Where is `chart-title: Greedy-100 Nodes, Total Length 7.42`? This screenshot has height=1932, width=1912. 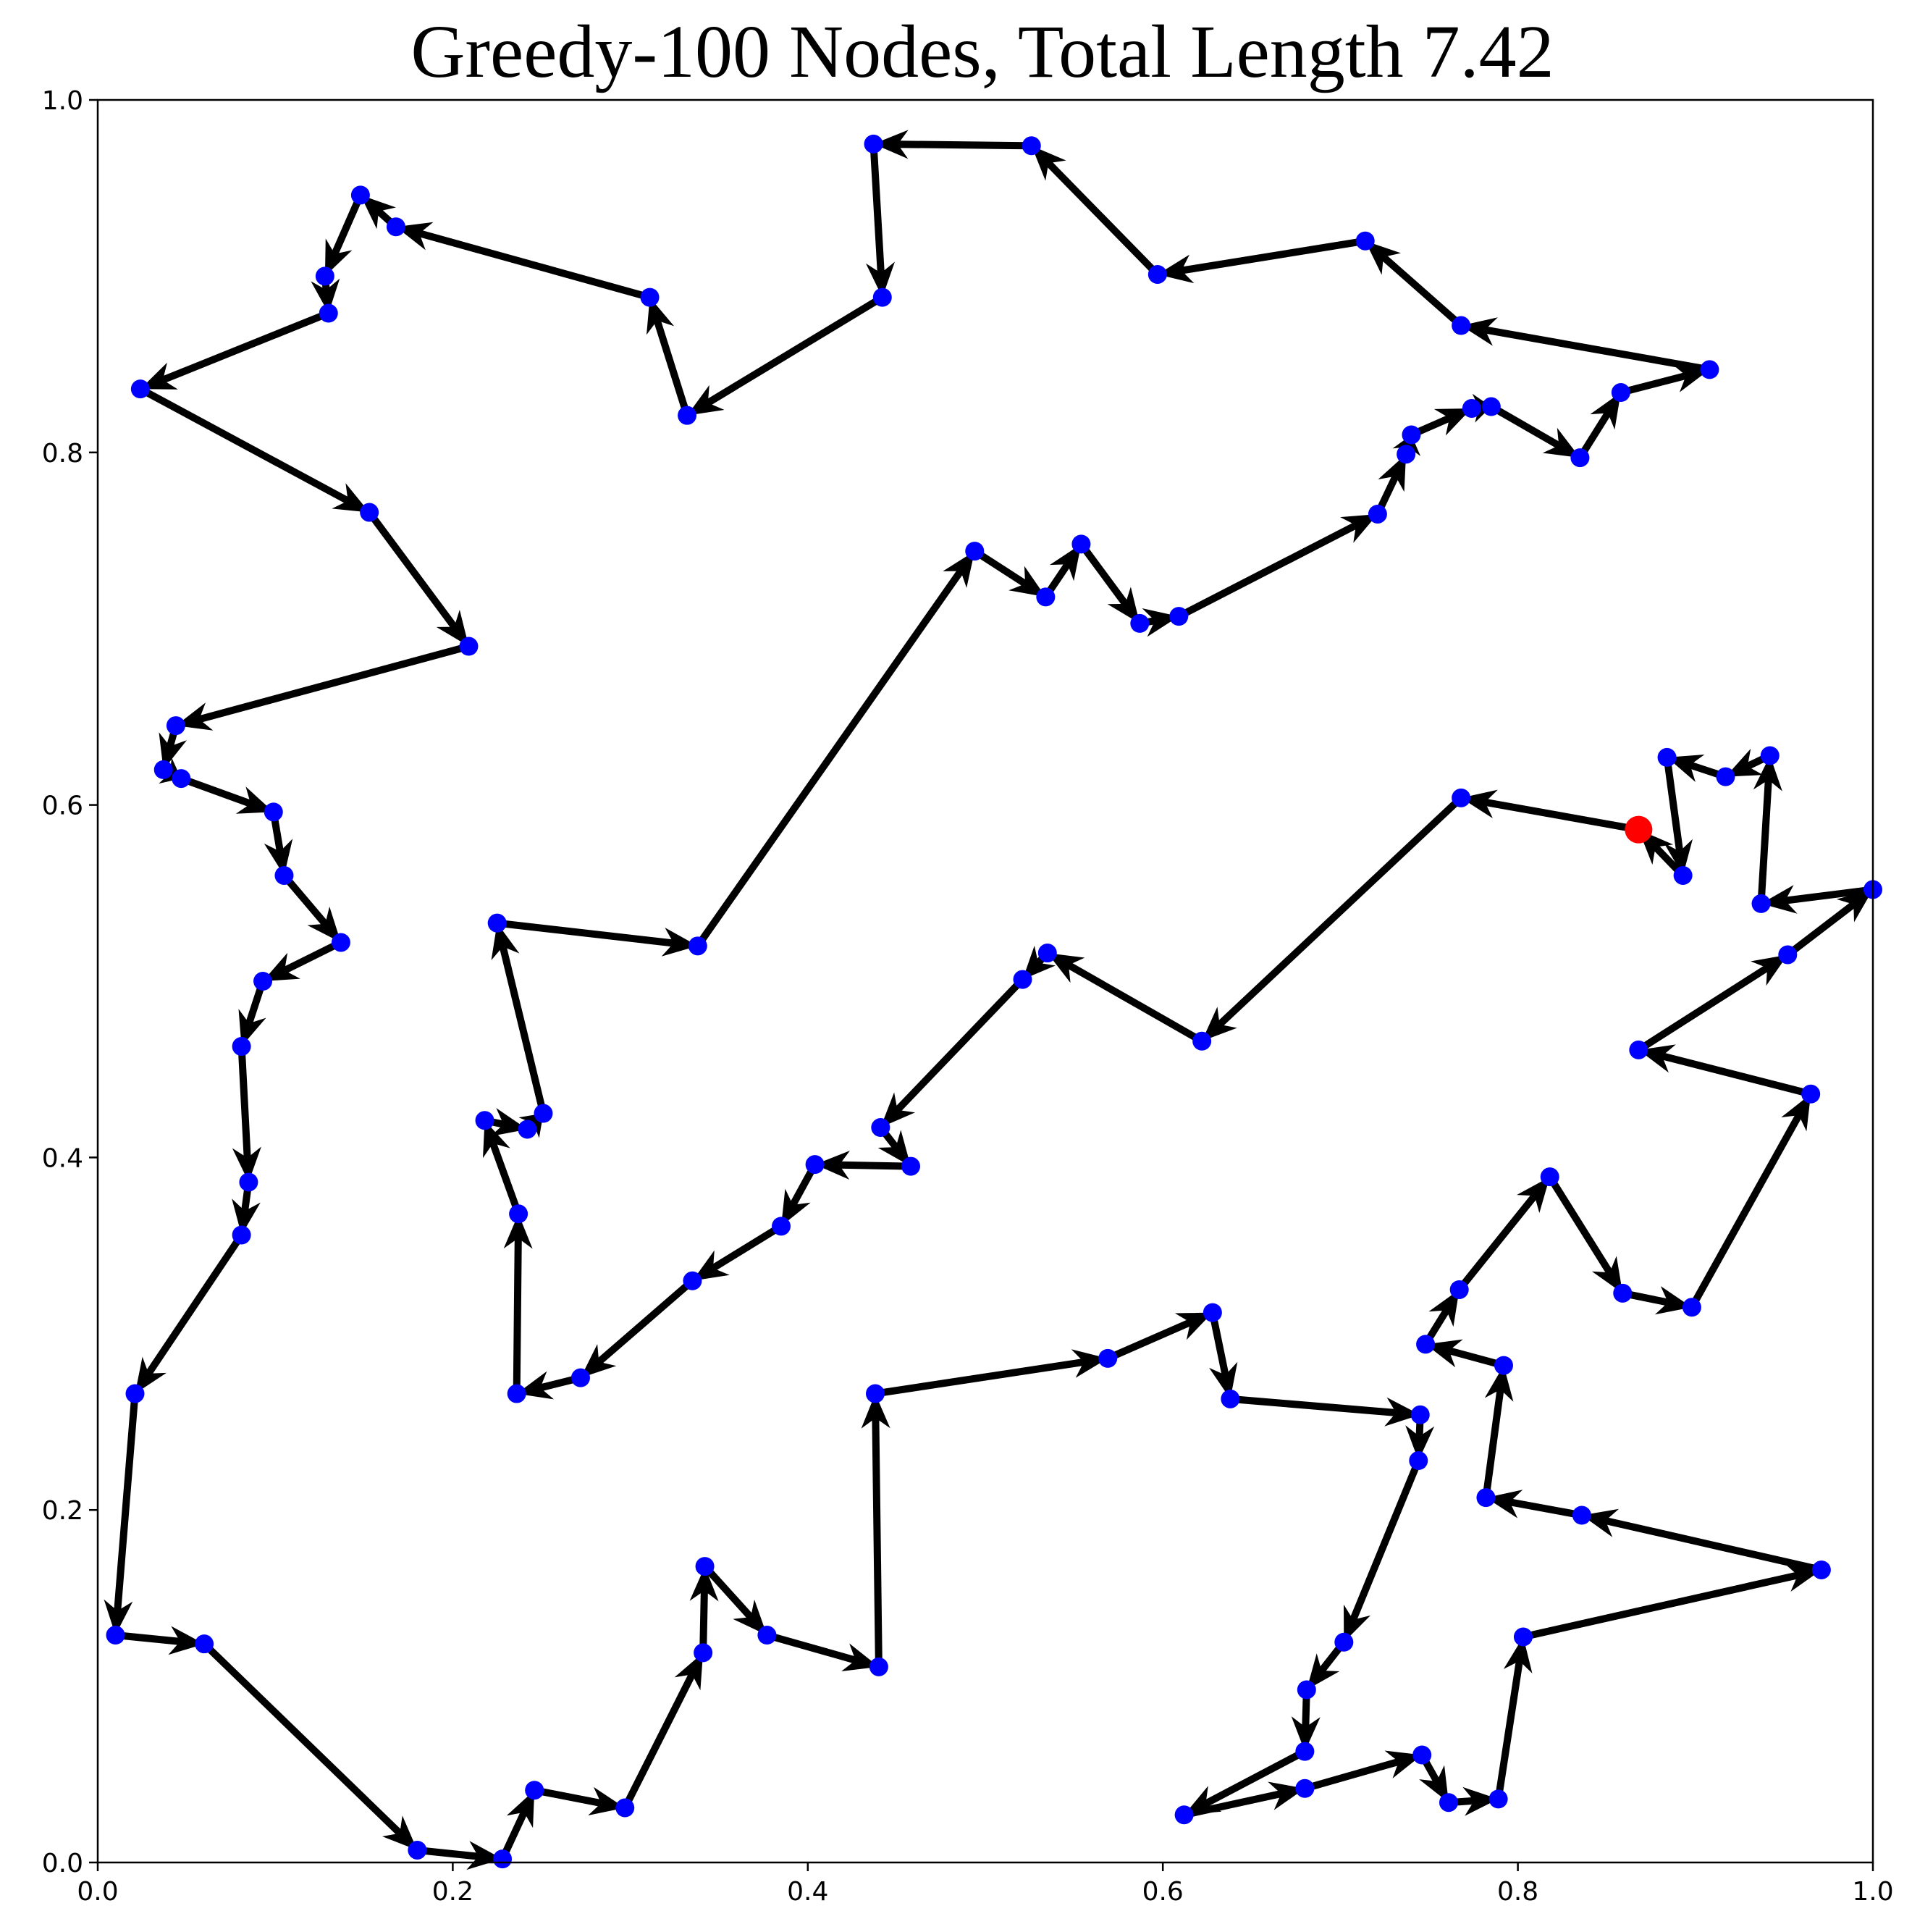
chart-title: Greedy-100 Nodes, Total Length 7.42 is located at coordinates (982, 51).